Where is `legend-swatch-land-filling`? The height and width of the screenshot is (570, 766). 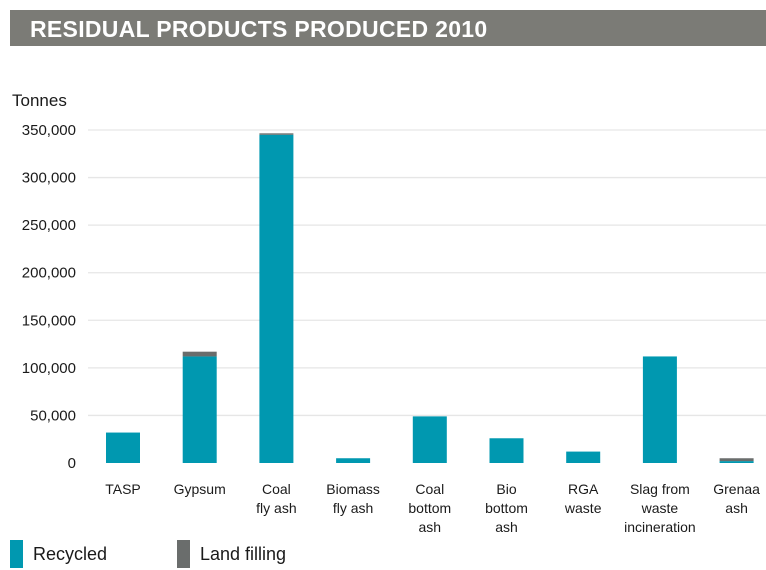
legend-swatch-land-filling is located at coordinates (183, 554).